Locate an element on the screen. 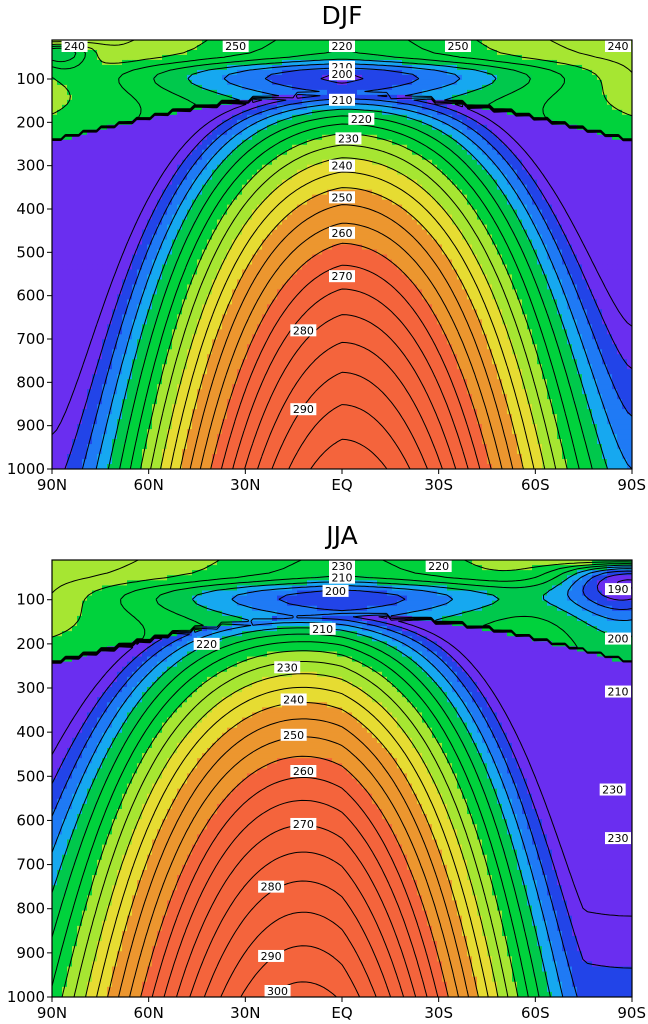  contour-label: 270 is located at coordinates (303, 824).